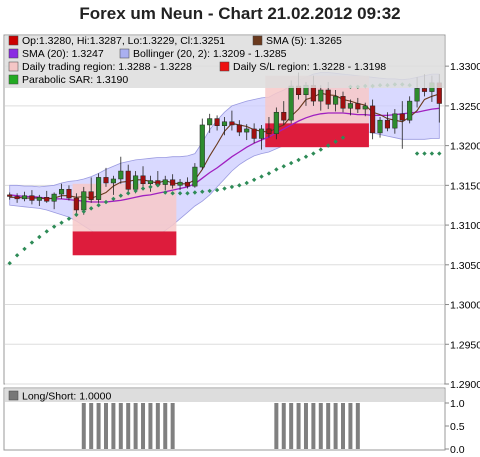  I want to click on legend-label: Parabolic SAR: 1.3190, so click(75, 80).